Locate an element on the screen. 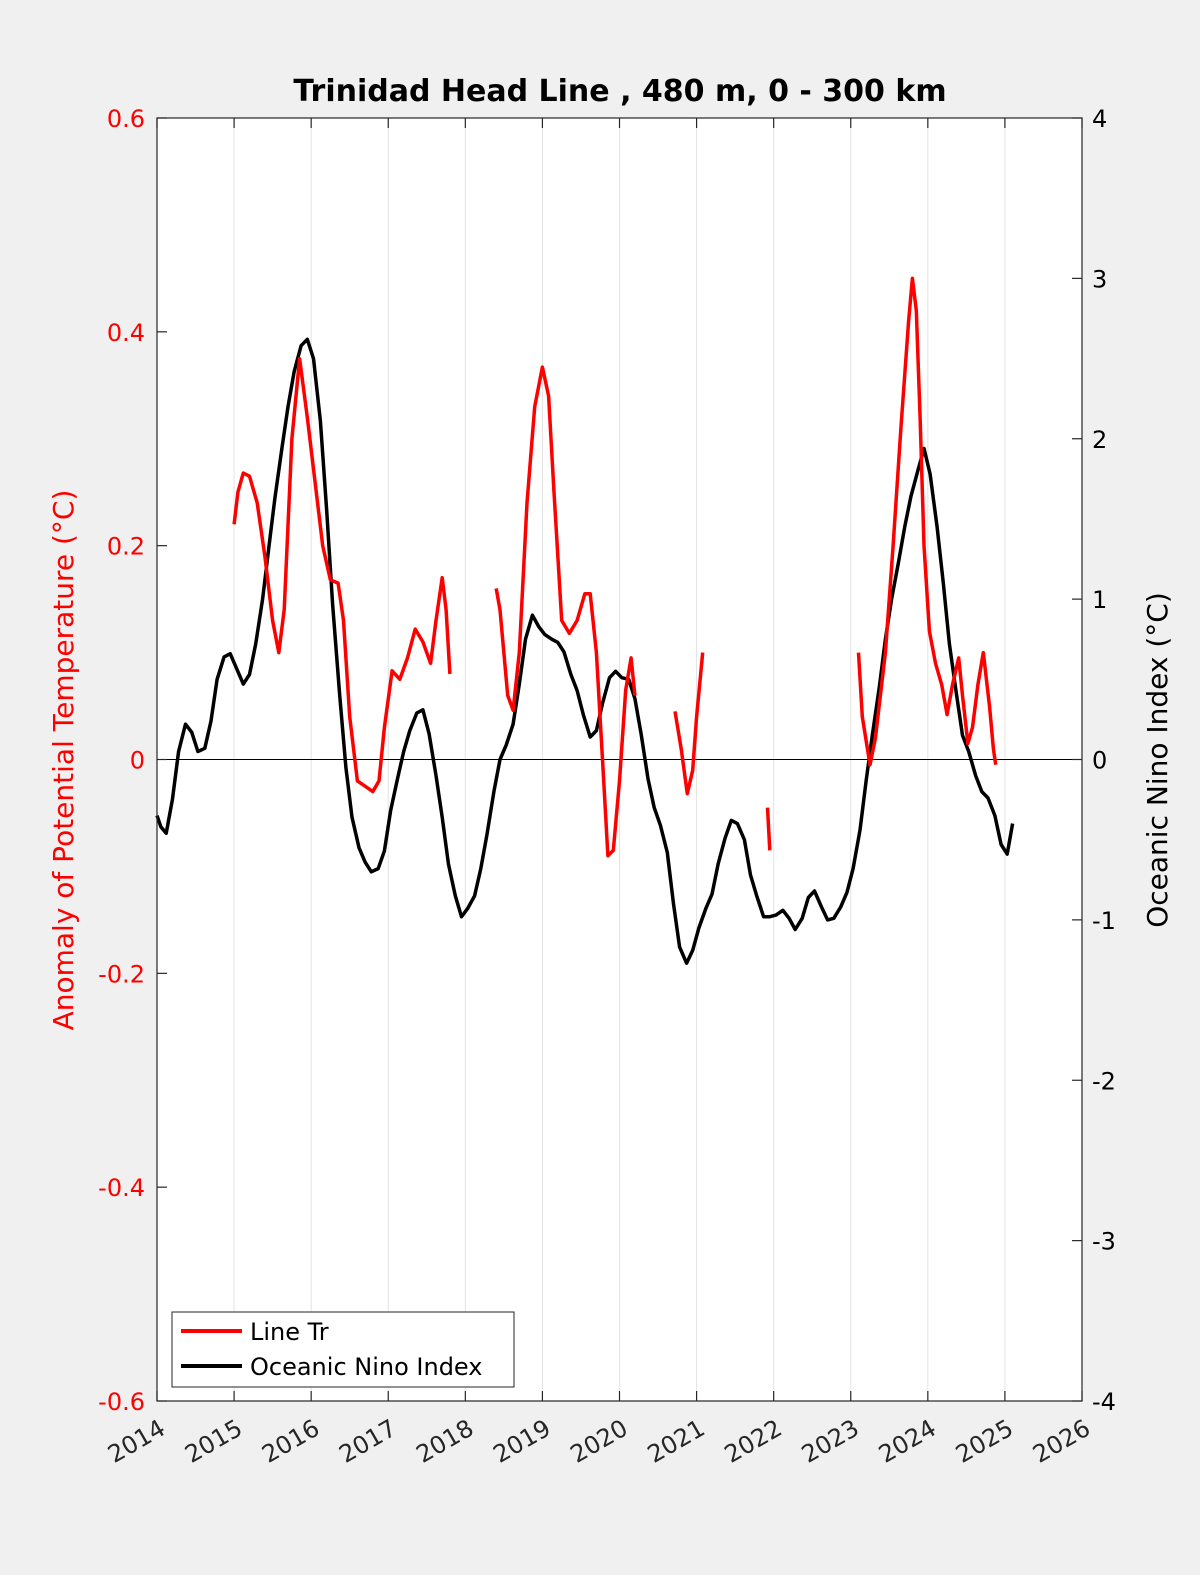  y-axis-left-label: Anomaly of Potential Temperature (°C) is located at coordinates (63, 760).